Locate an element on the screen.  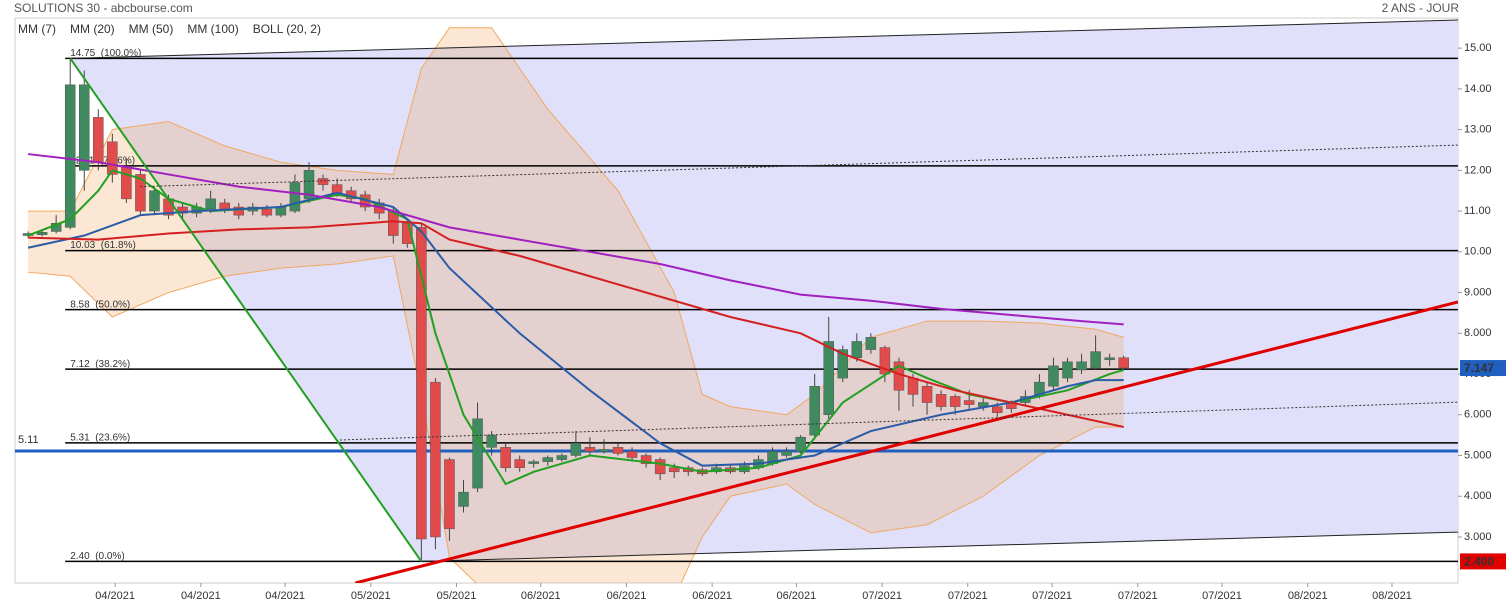
support-label: 5.11 is located at coordinates (28, 440).